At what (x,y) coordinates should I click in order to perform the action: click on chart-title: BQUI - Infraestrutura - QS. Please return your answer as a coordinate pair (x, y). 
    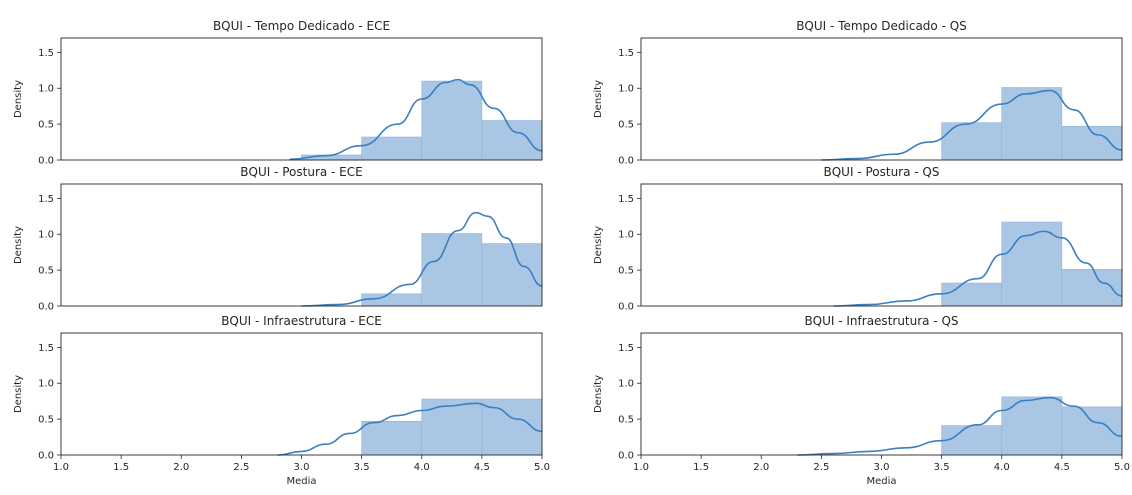
    Looking at the image, I should click on (881, 321).